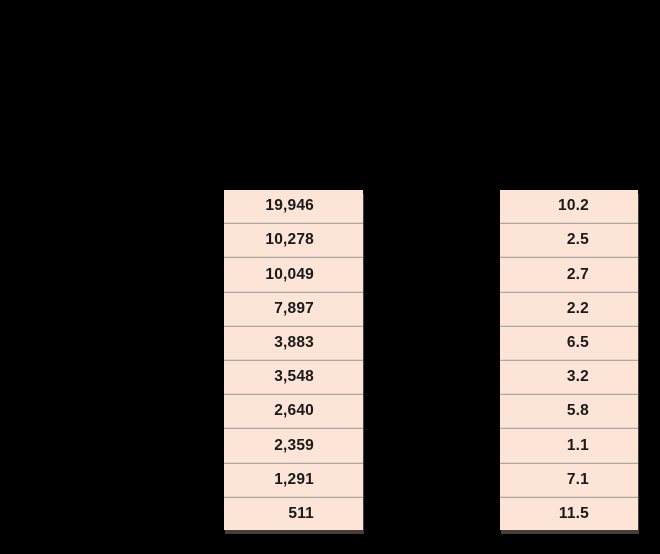  I want to click on table-cell: 1.1, so click(577, 445).